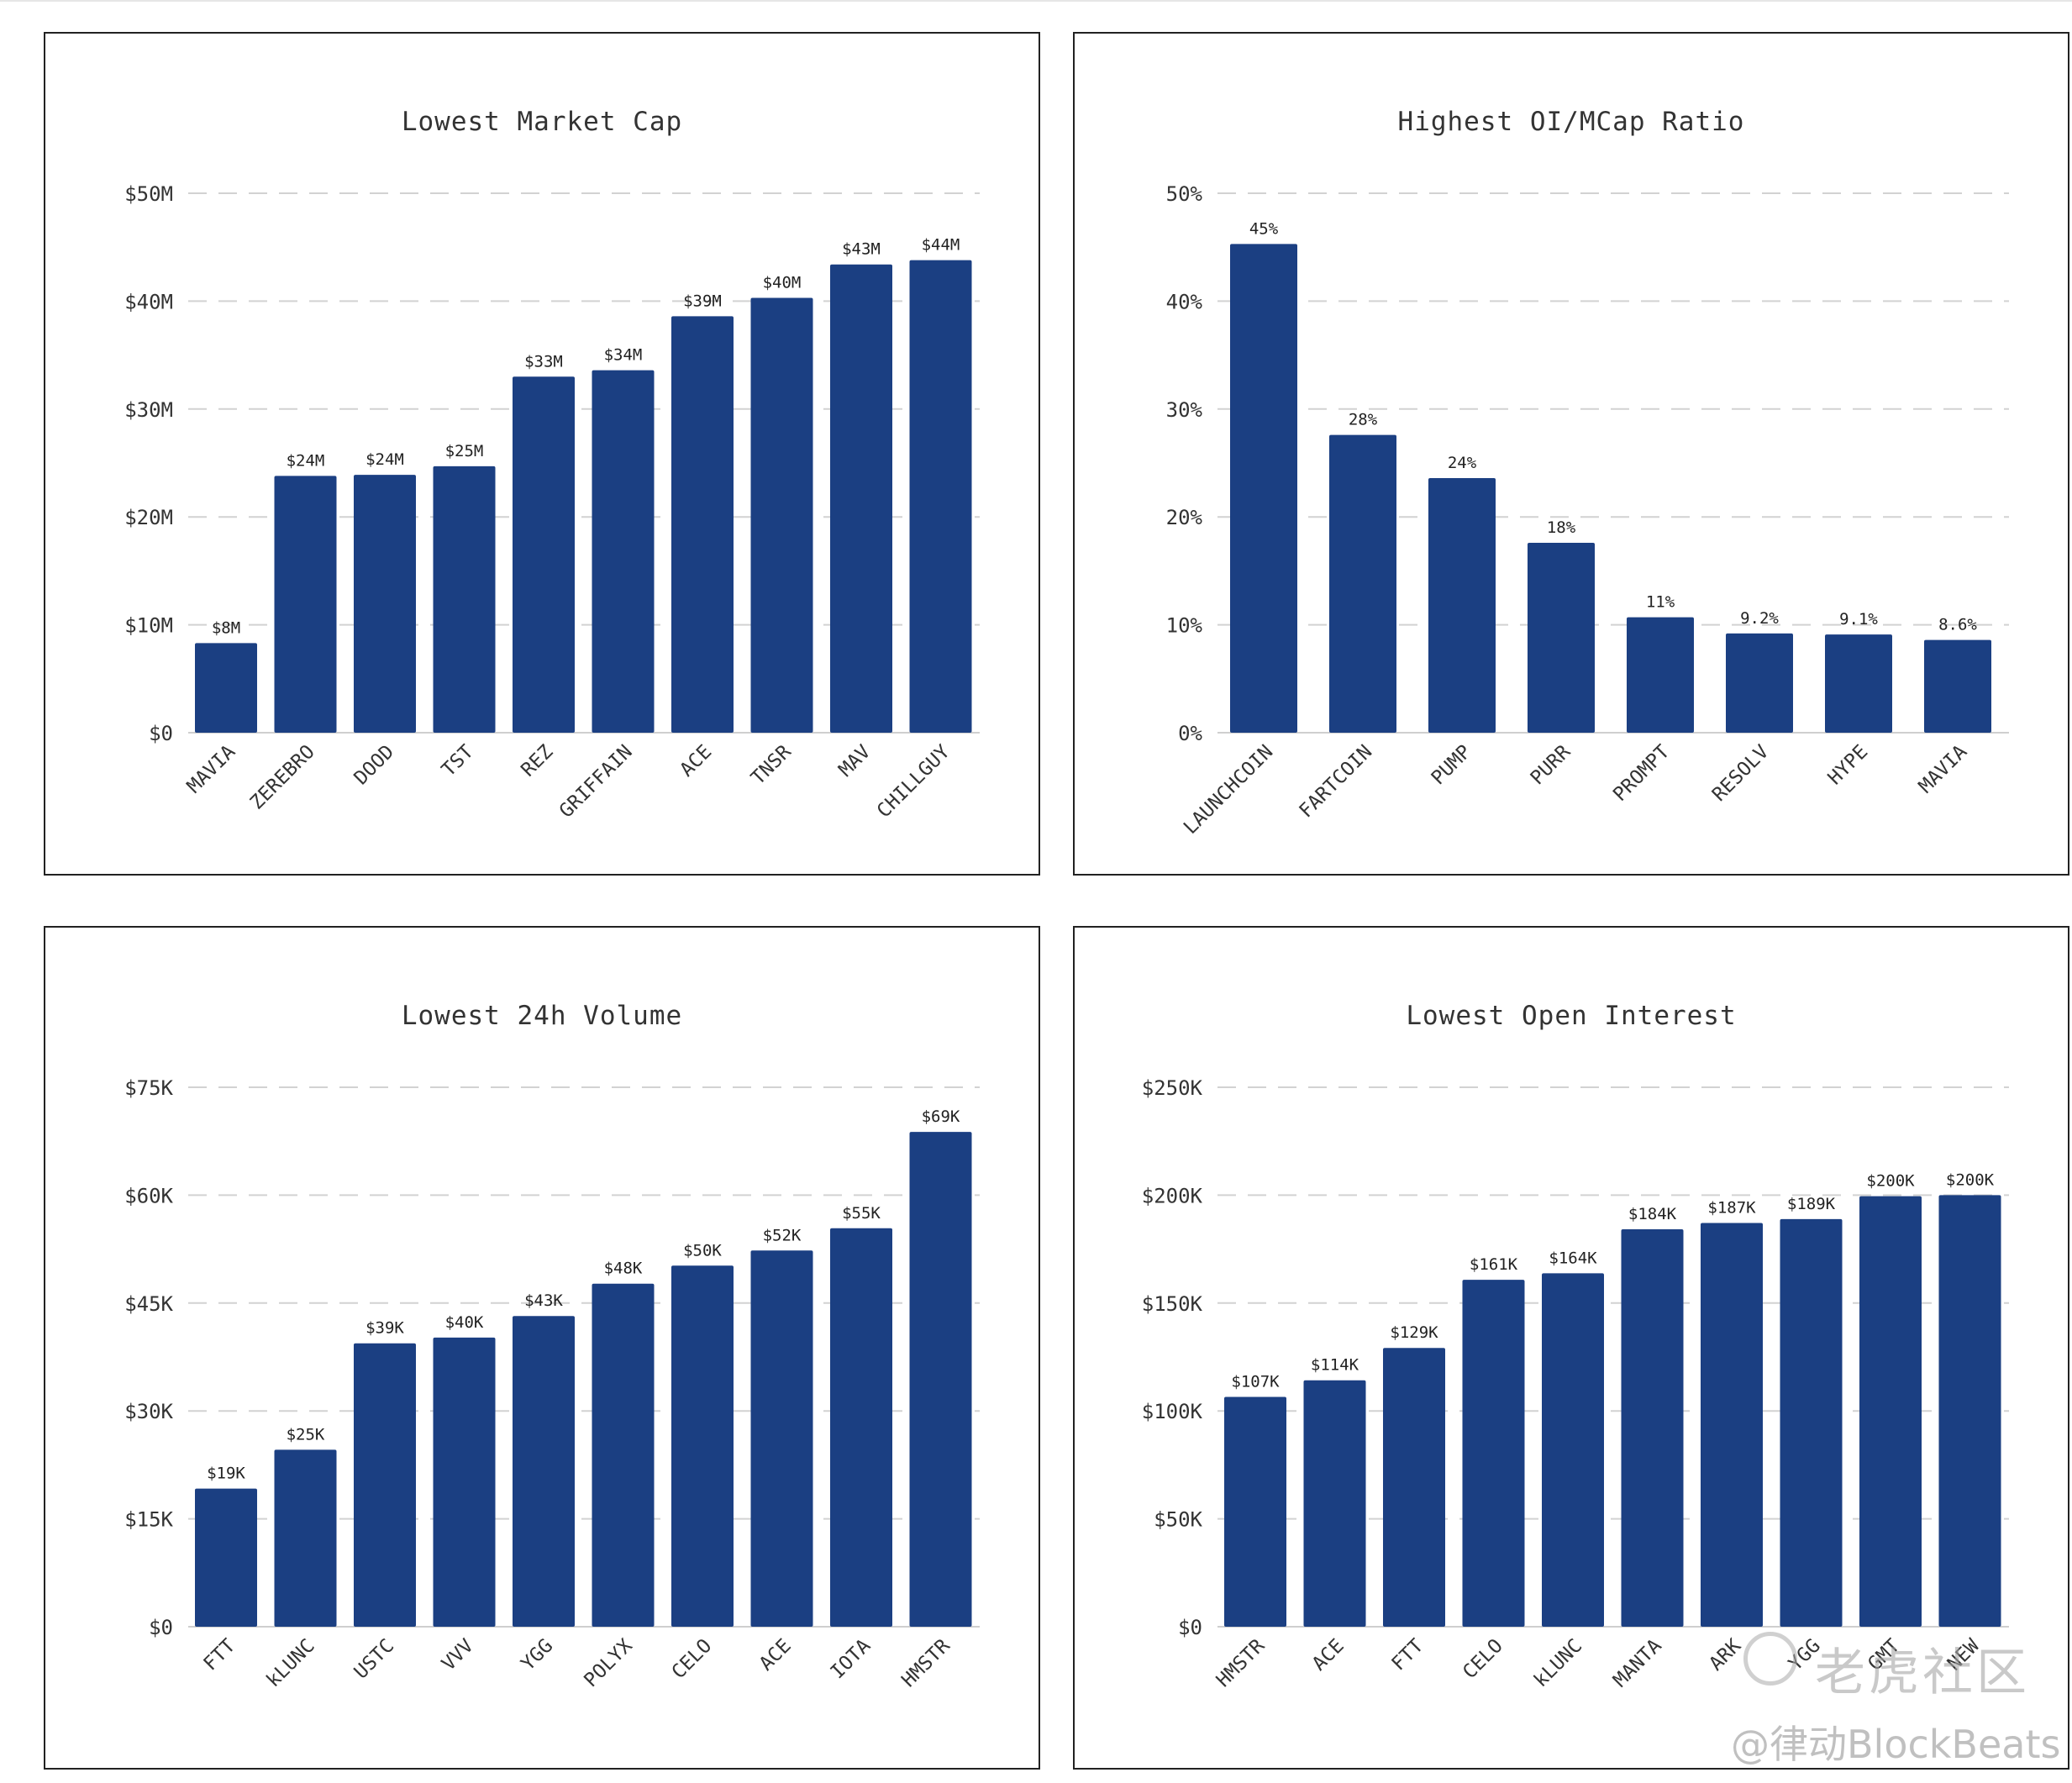 The image size is (2072, 1783). What do you see at coordinates (1922, 1673) in the screenshot?
I see `watermark-logo-text: 老虎社区` at bounding box center [1922, 1673].